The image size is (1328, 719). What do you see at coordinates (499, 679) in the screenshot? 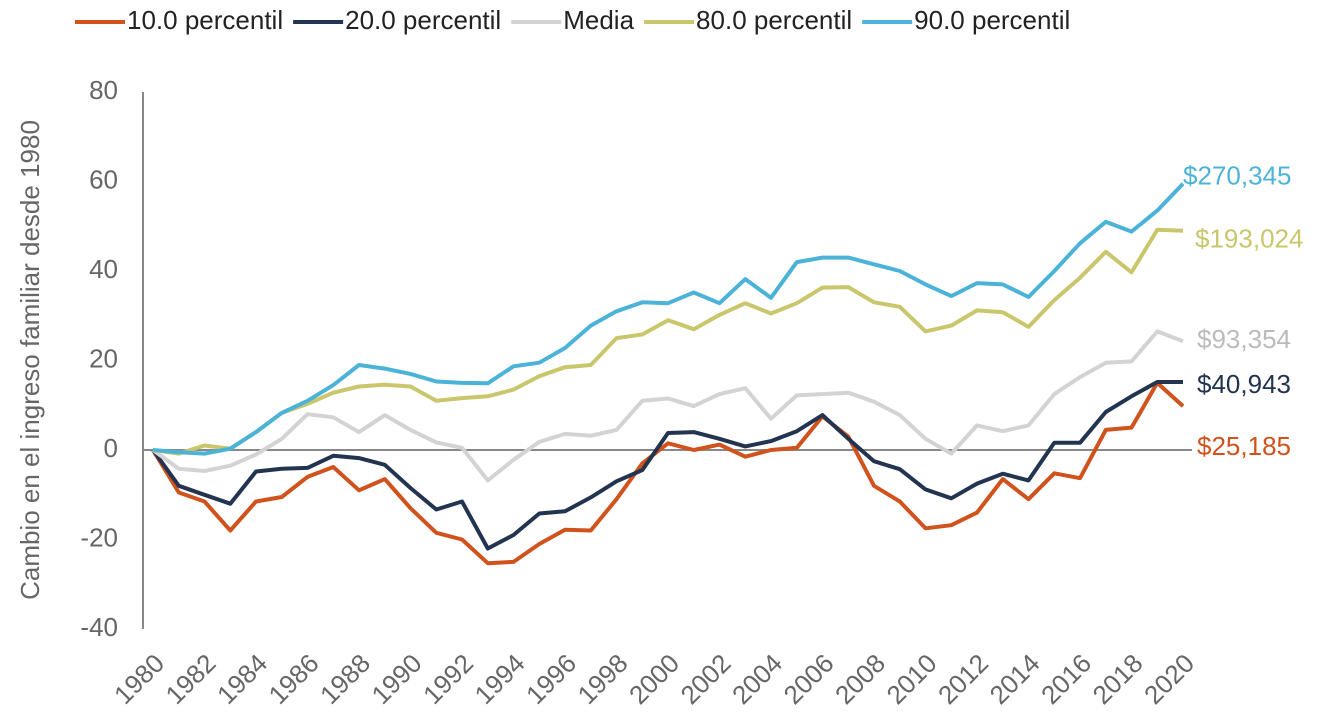
I see `x-tick-label: 1994` at bounding box center [499, 679].